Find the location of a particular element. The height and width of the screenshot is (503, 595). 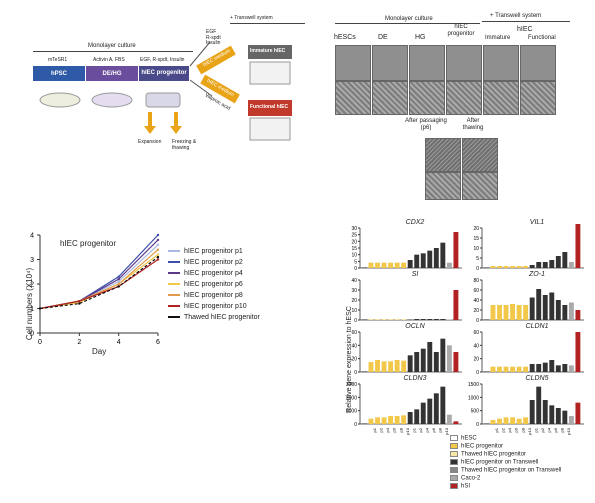

bar-x-category: p6 is located at coordinates (516, 429).